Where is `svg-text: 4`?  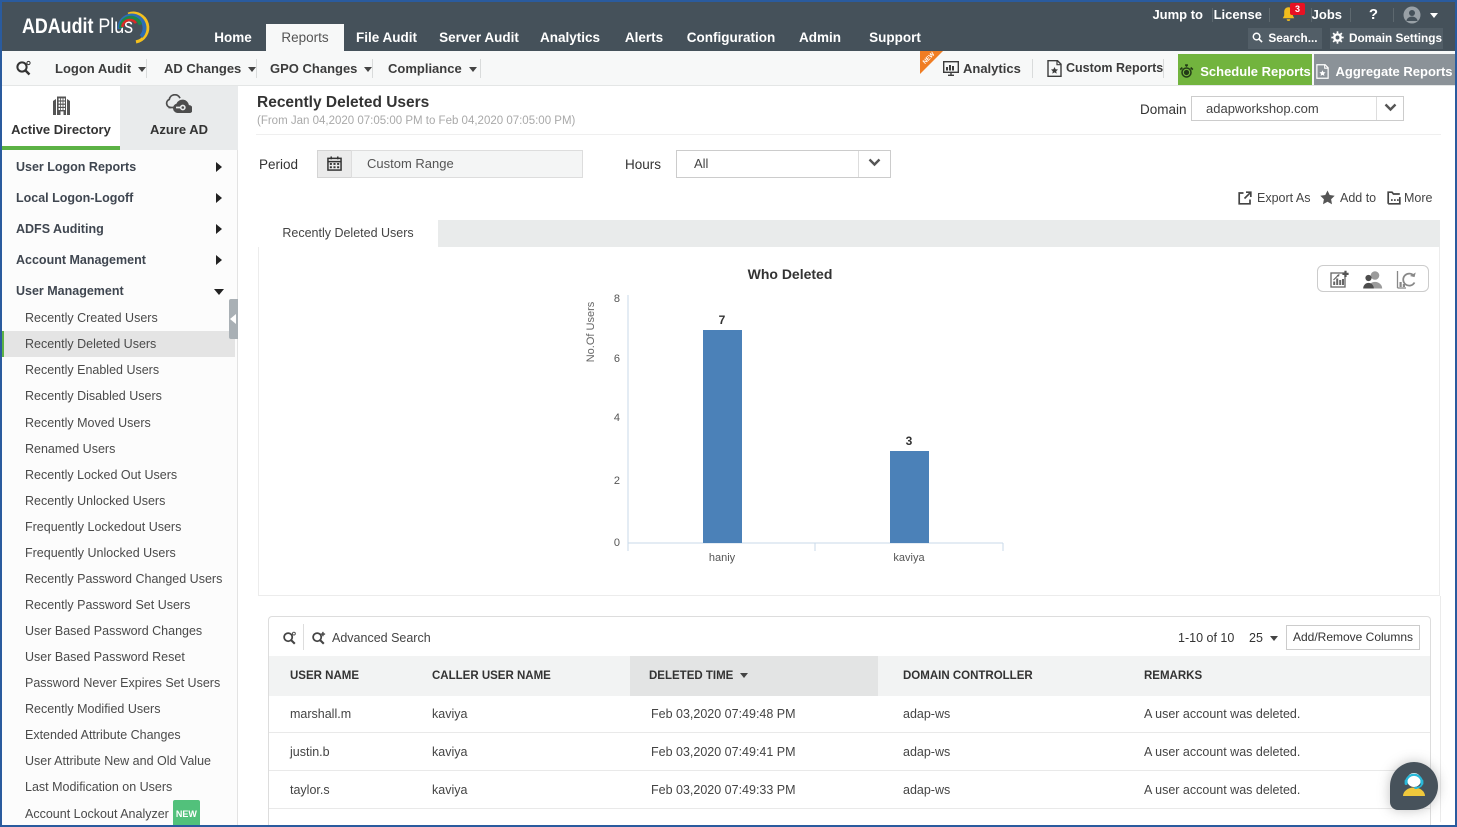
svg-text: 4 is located at coordinates (617, 418).